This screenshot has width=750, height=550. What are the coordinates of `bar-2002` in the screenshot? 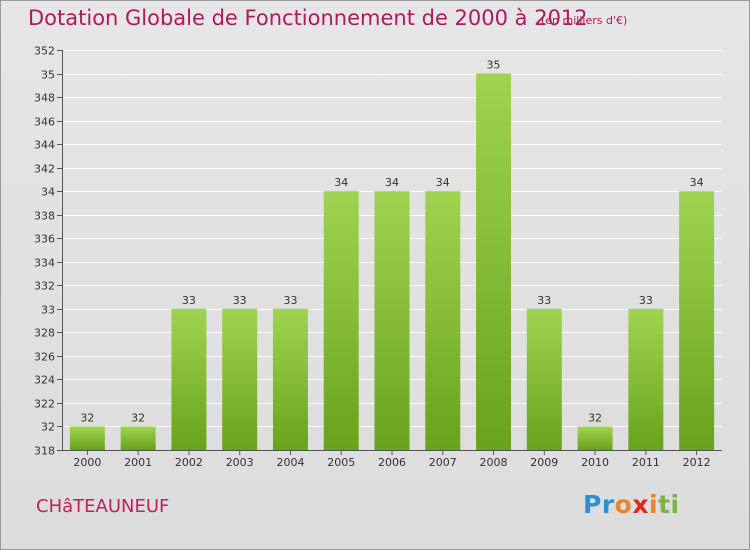 It's located at (189, 379).